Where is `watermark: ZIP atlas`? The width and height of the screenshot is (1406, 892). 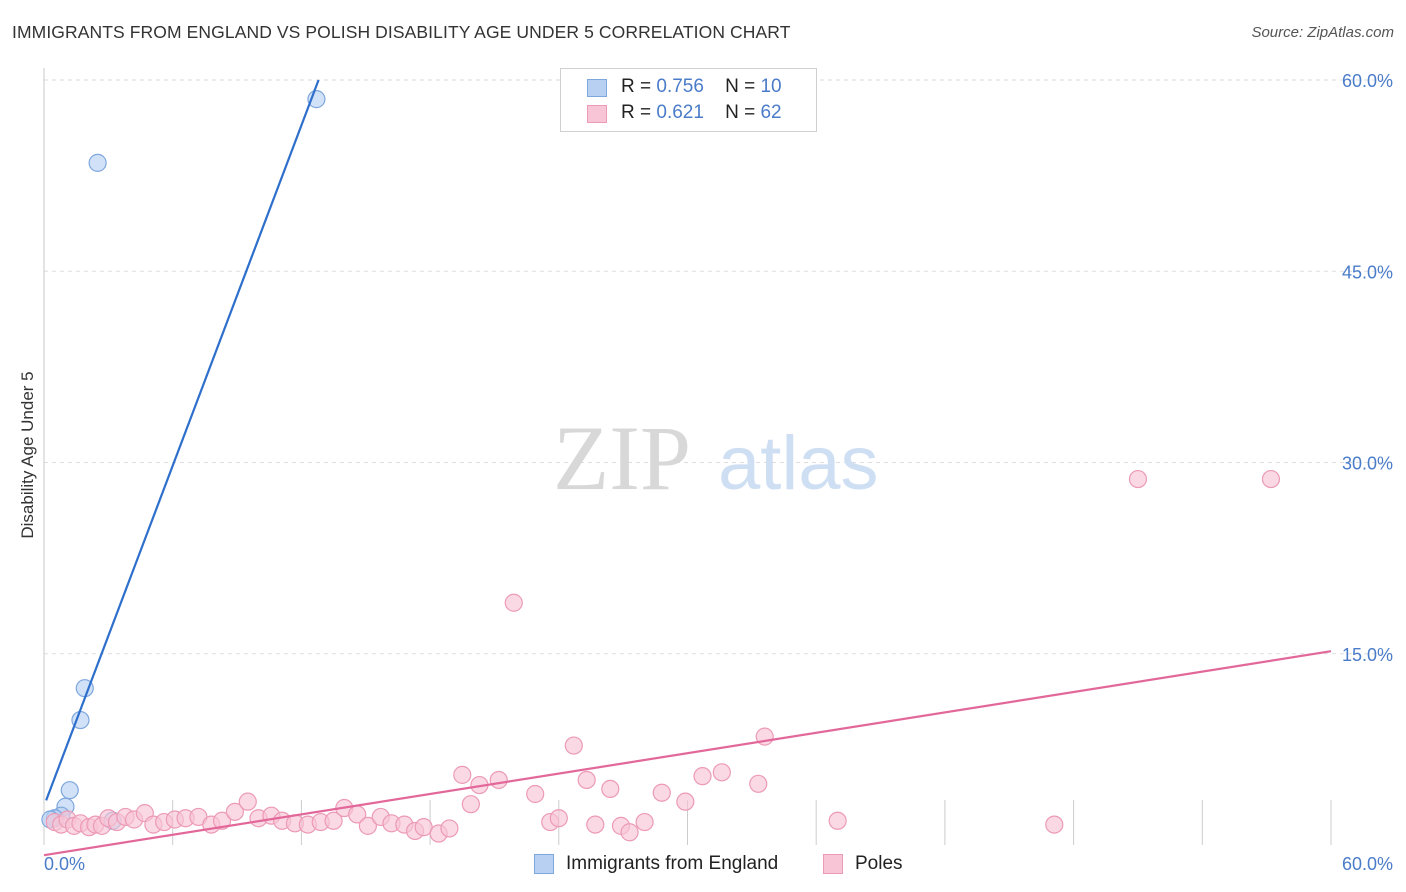
watermark: ZIP atlas is located at coordinates (716, 458).